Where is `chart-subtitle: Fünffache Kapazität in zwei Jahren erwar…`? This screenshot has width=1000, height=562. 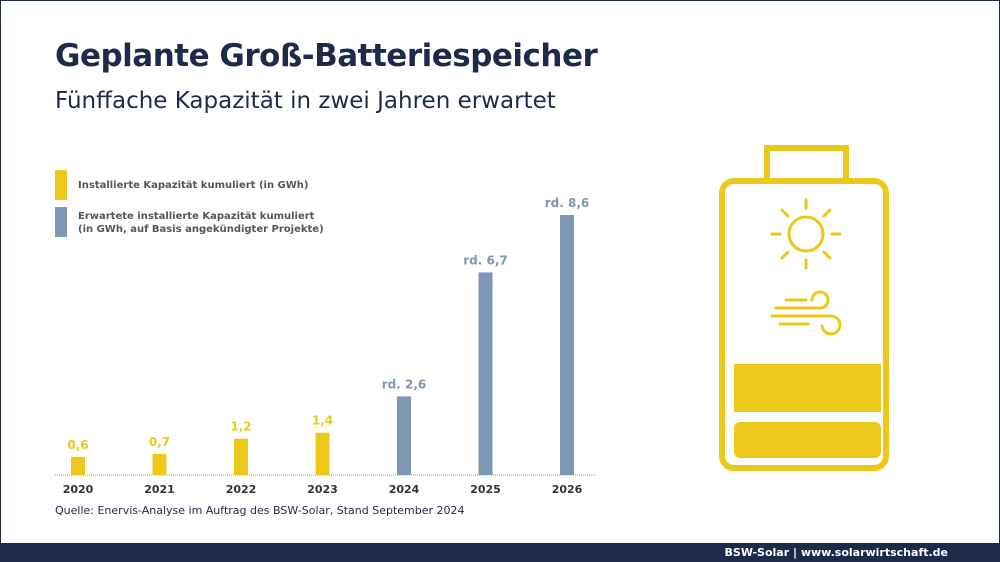 chart-subtitle: Fünffache Kapazität in zwei Jahren erwar… is located at coordinates (305, 101).